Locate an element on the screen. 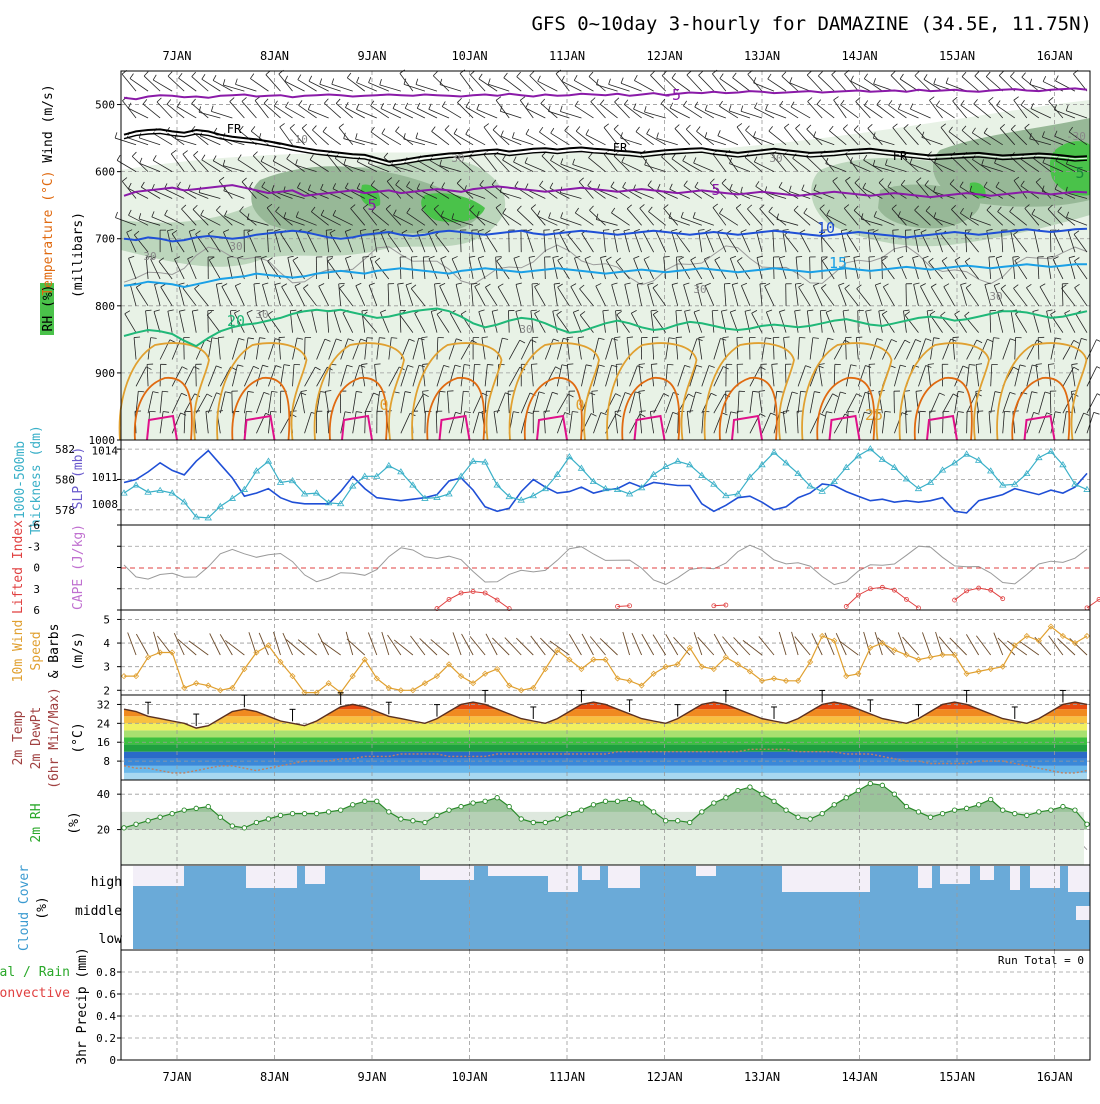 The width and height of the screenshot is (1100, 1104). thickness-slp-lines is located at coordinates (605, 483).